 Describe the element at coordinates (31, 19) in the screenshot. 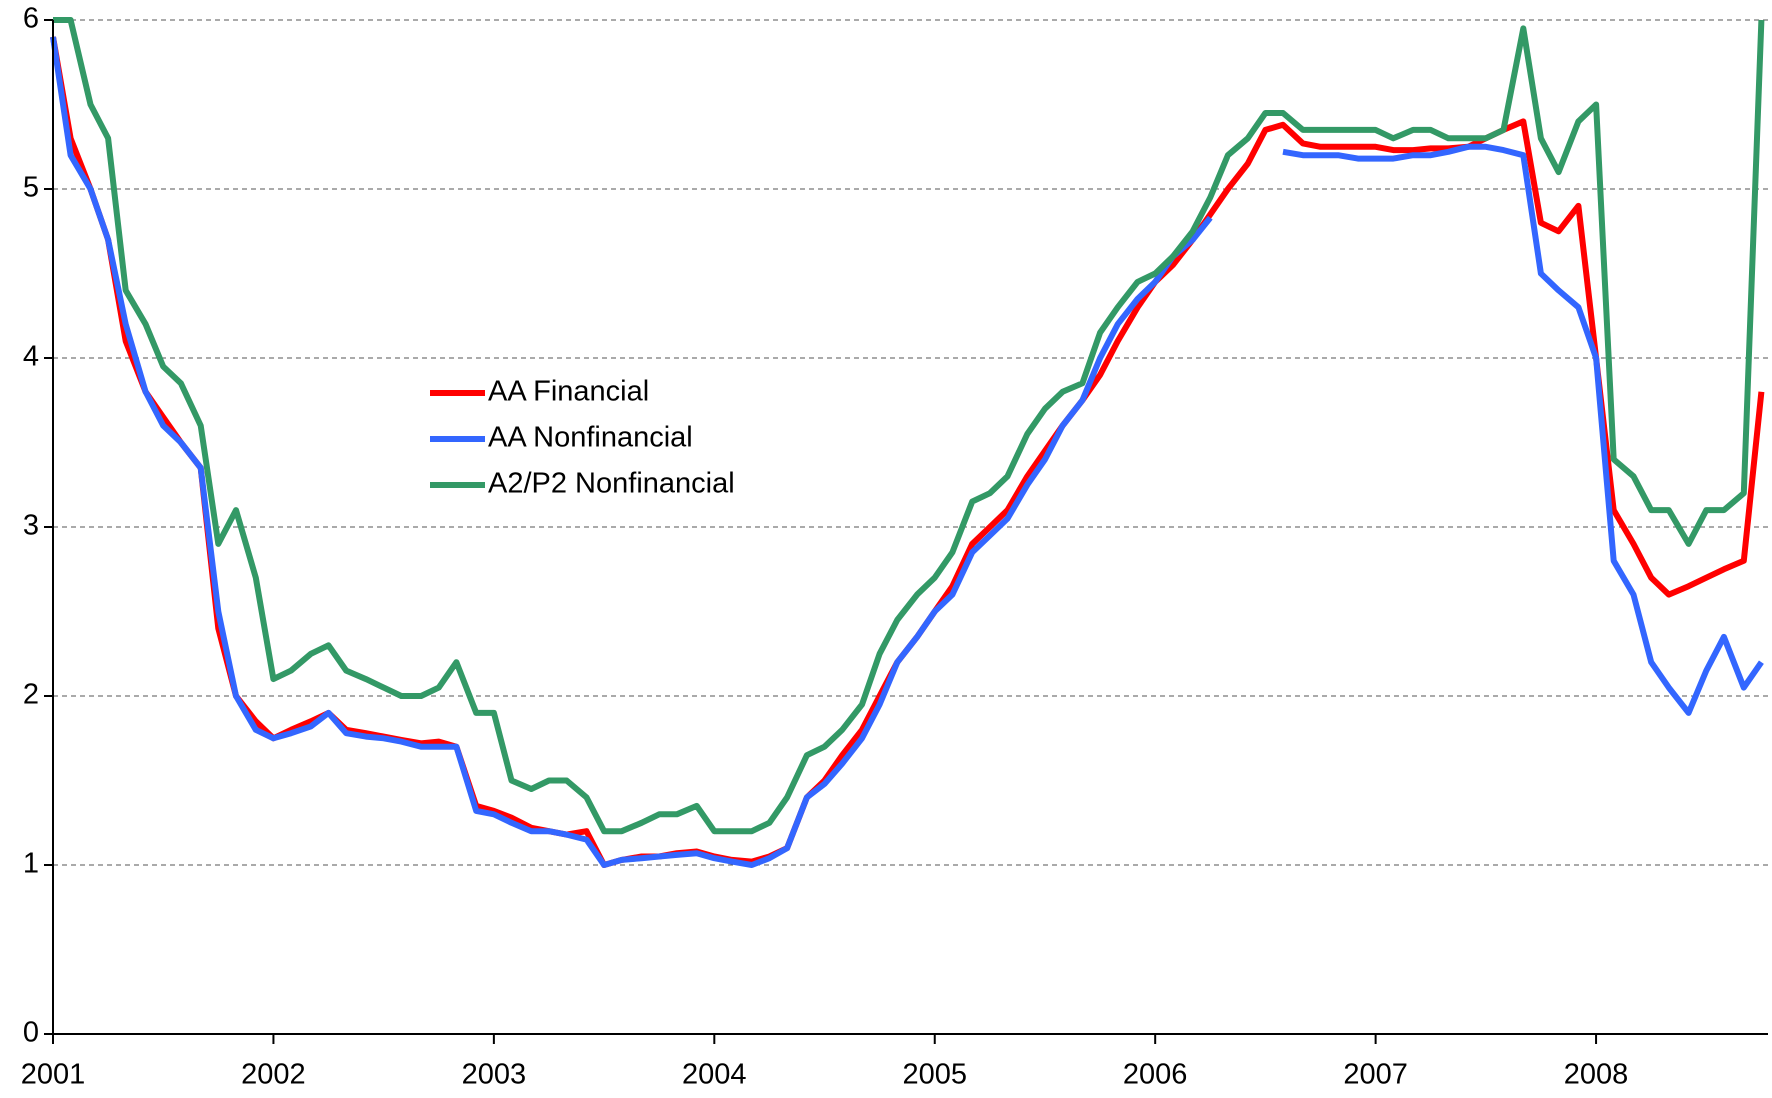

I see `y-tick-label: 6` at that location.